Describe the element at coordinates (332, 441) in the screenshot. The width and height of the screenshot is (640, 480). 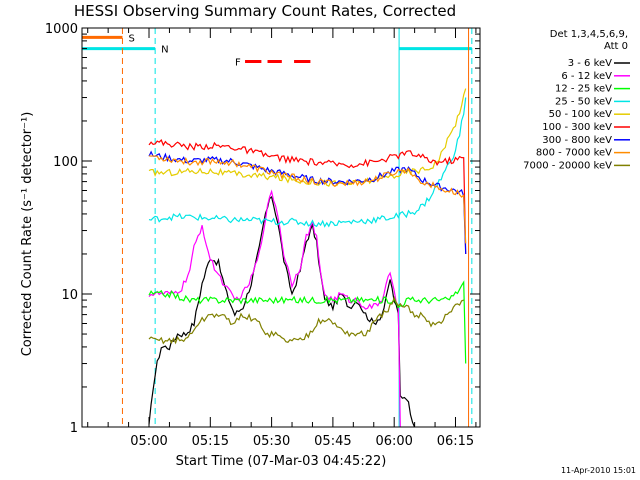
I see `x-tick-label: 05:45` at that location.